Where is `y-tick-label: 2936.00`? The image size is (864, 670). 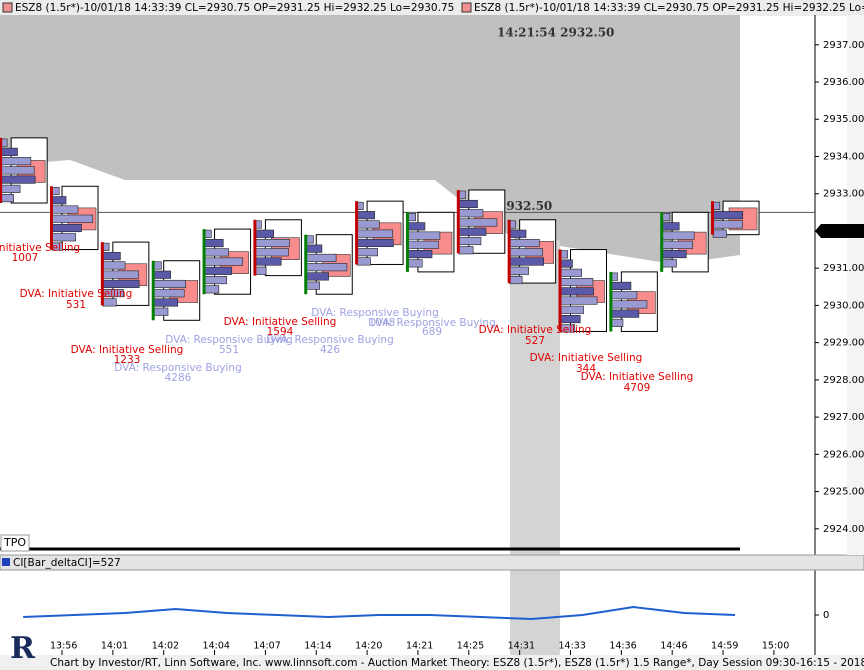 y-tick-label: 2936.00 is located at coordinates (843, 82).